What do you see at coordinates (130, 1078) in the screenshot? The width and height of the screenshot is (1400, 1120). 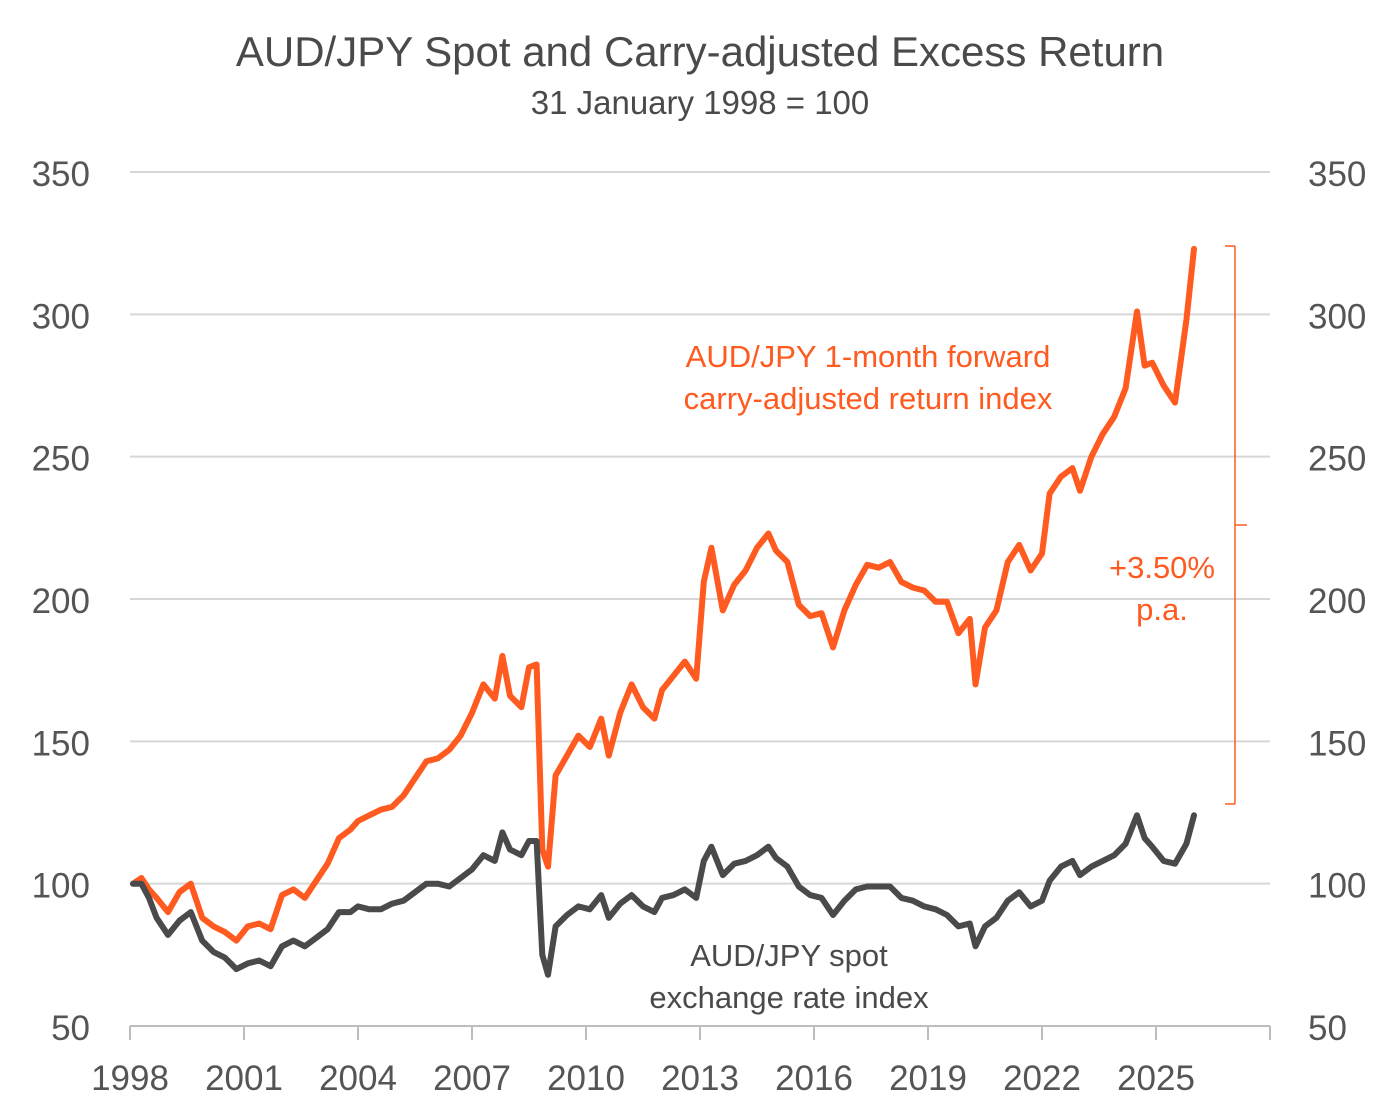 I see `x-tick-label-1998: 1998` at bounding box center [130, 1078].